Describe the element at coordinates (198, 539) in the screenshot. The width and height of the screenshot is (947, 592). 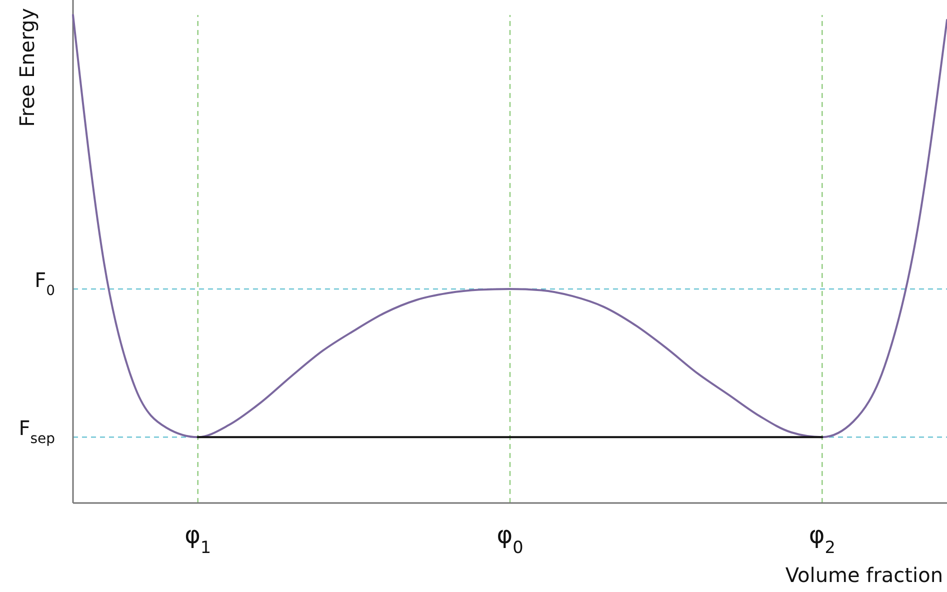
I see `x-tick-label: φ$_{1}$` at that location.